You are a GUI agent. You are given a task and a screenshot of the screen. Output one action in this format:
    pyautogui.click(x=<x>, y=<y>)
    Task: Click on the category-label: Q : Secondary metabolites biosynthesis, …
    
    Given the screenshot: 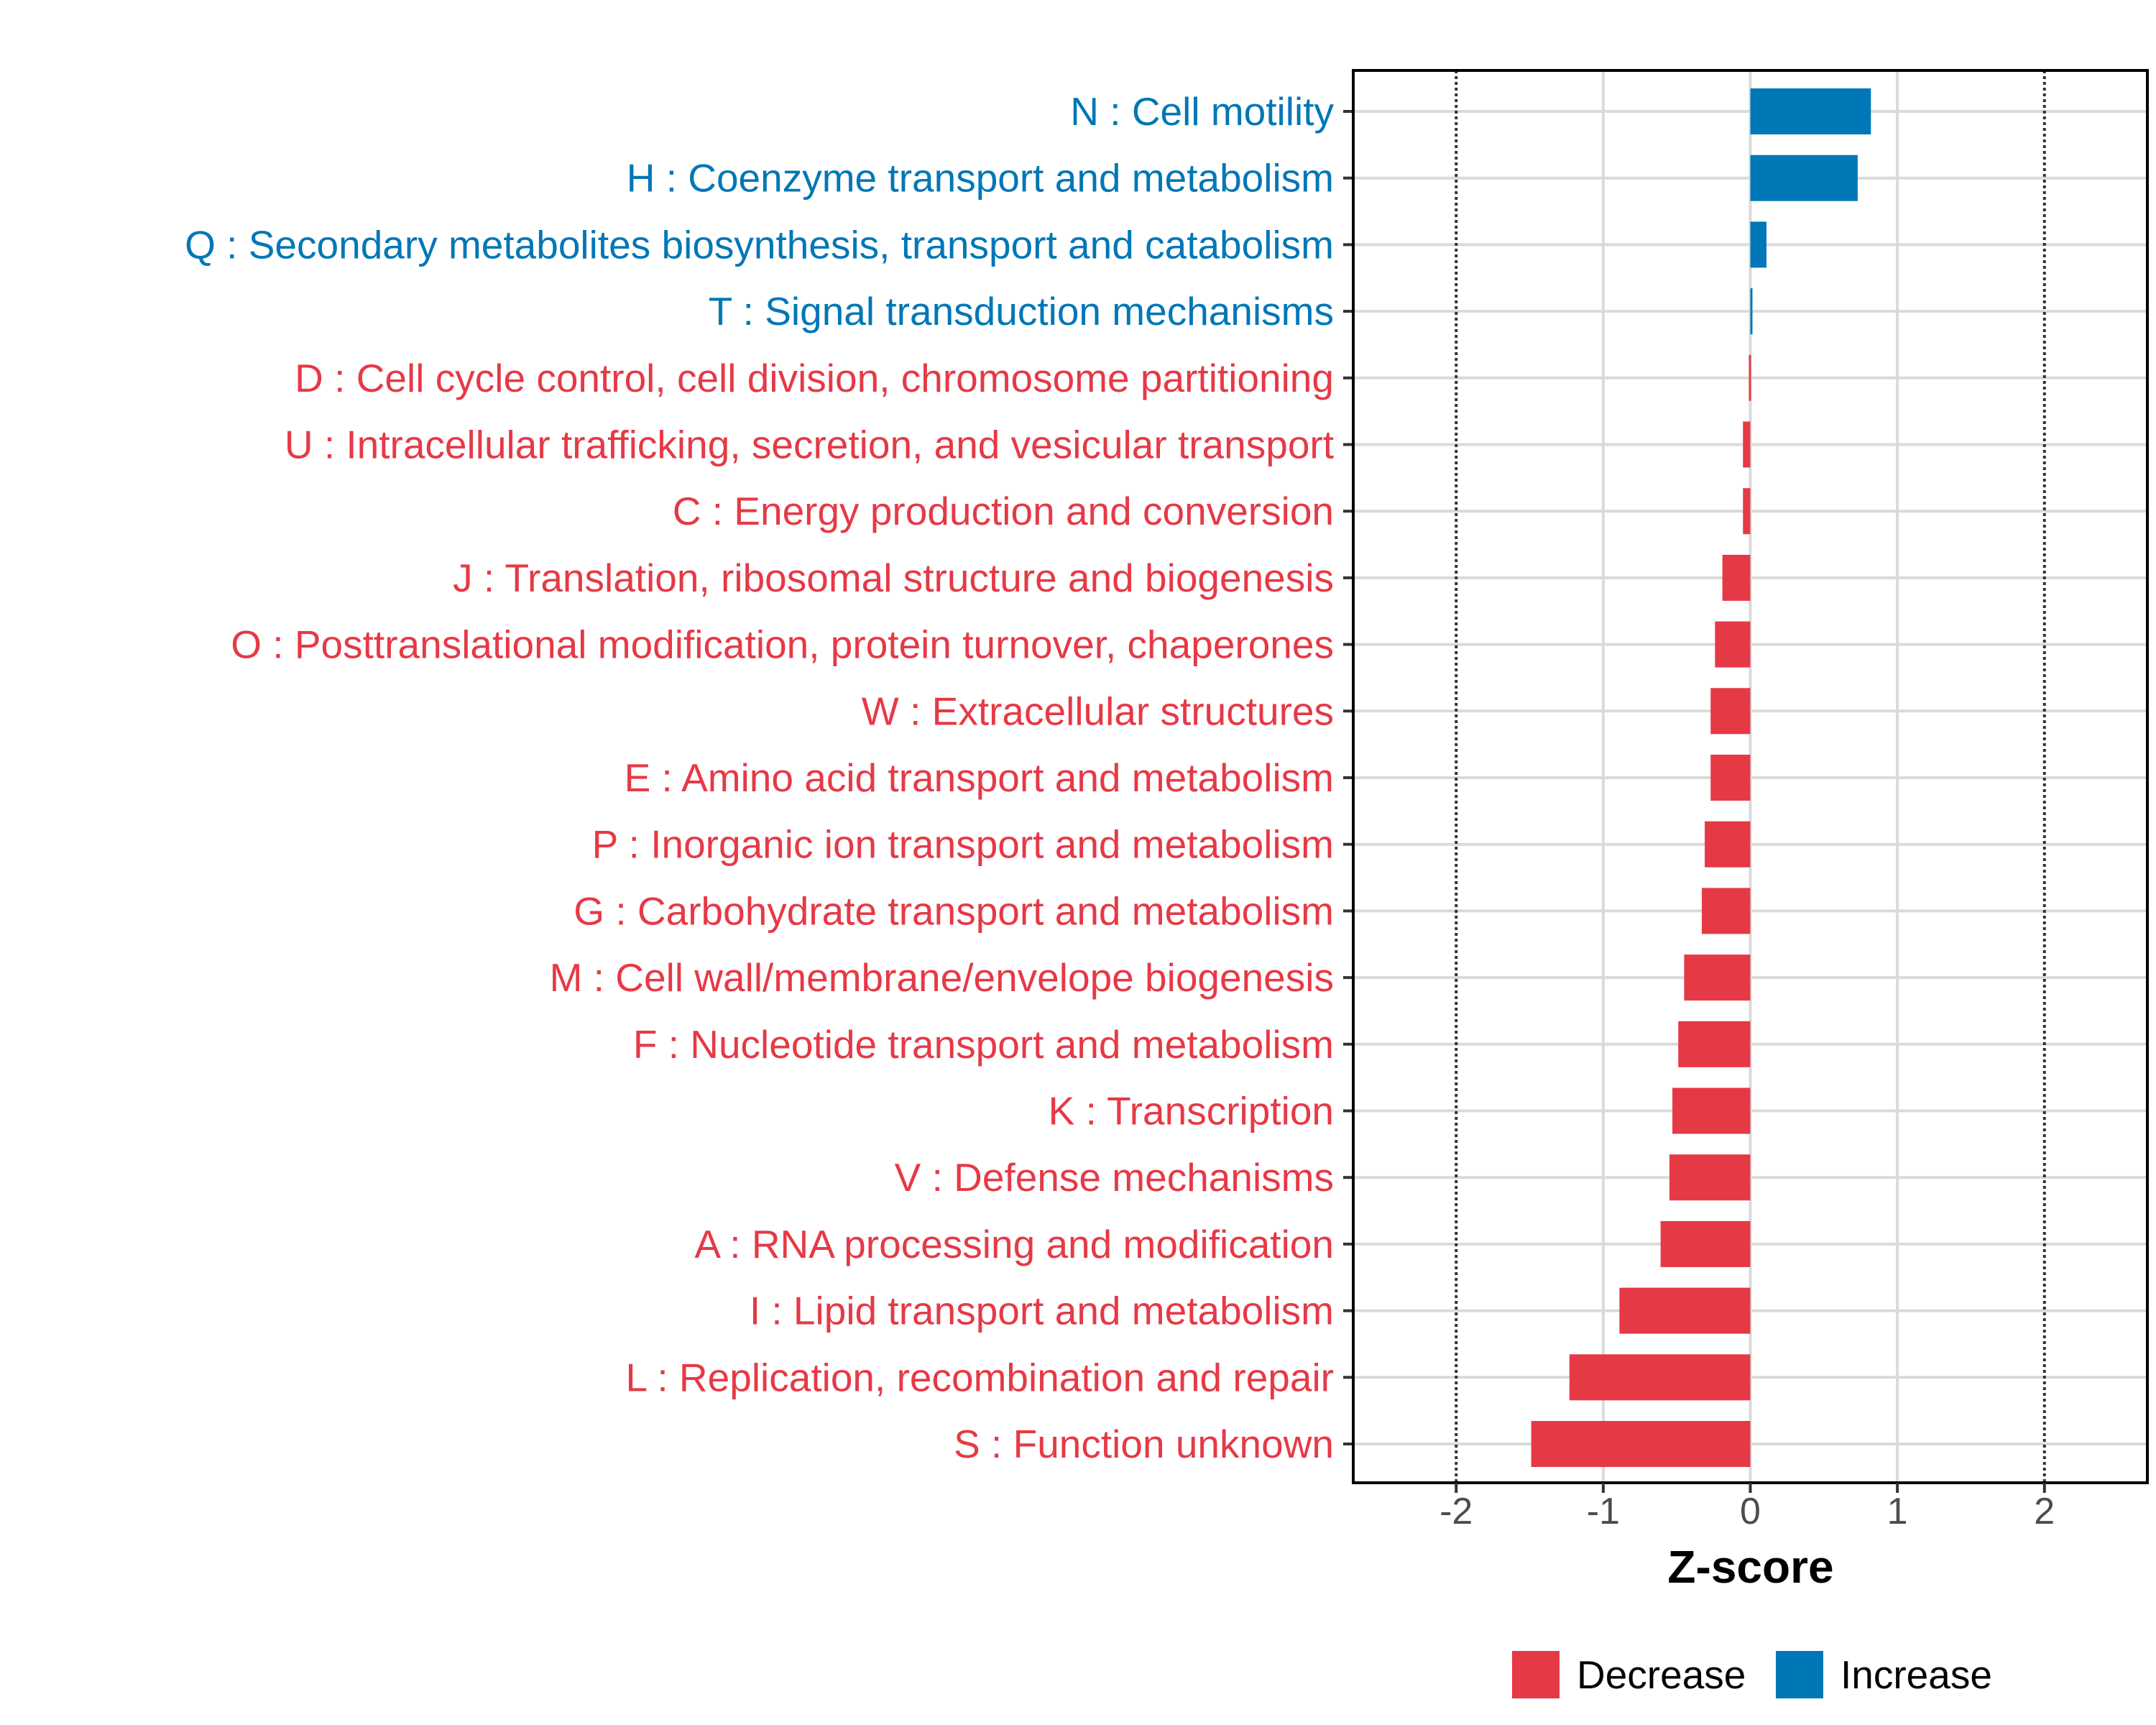 What is the action you would take?
    pyautogui.click(x=759, y=244)
    